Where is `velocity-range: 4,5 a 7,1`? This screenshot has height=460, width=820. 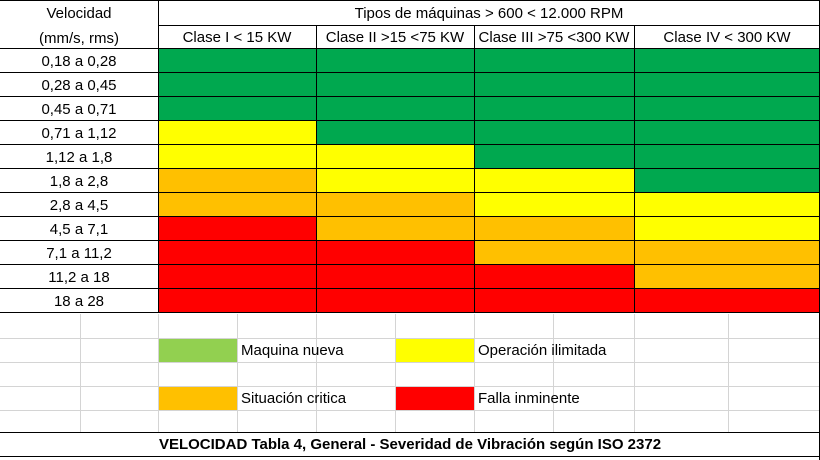
velocity-range: 4,5 a 7,1 is located at coordinates (79, 229).